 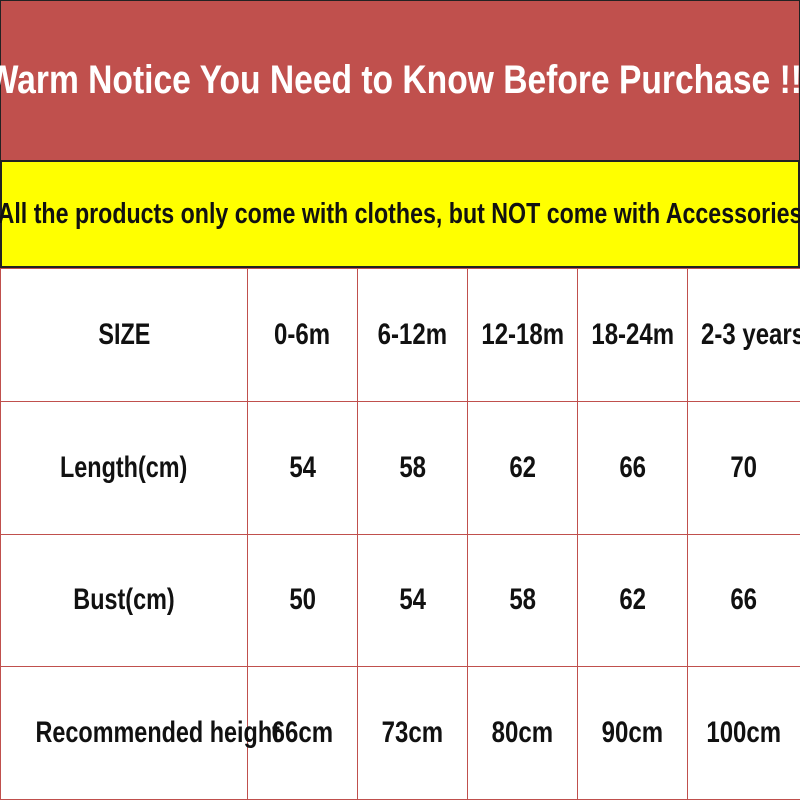 I want to click on table-cell: 80cm, so click(x=522, y=733).